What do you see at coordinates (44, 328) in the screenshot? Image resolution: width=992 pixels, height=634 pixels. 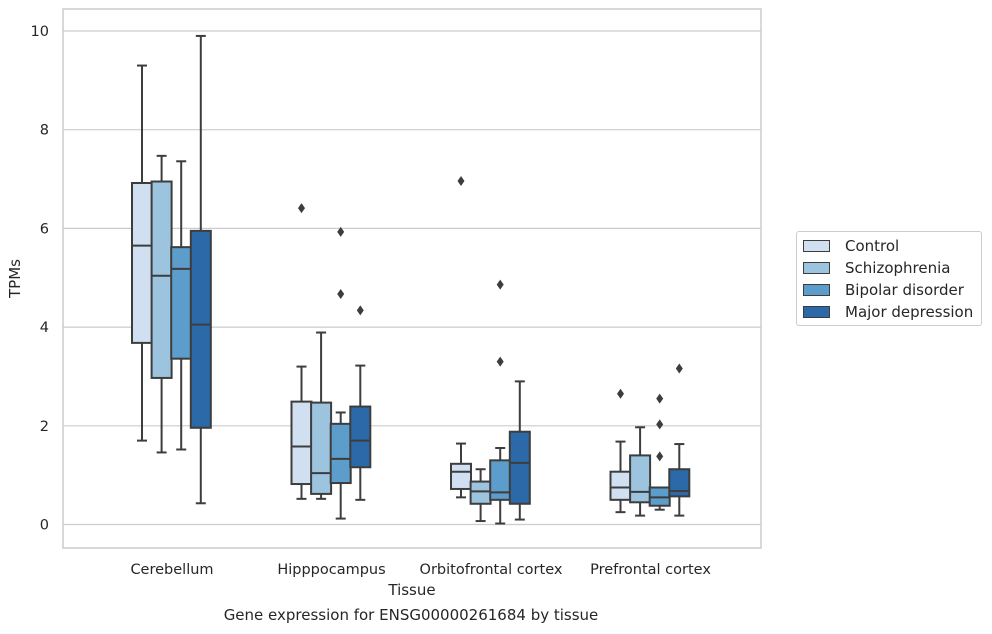 I see `y-tick-label: 4` at bounding box center [44, 328].